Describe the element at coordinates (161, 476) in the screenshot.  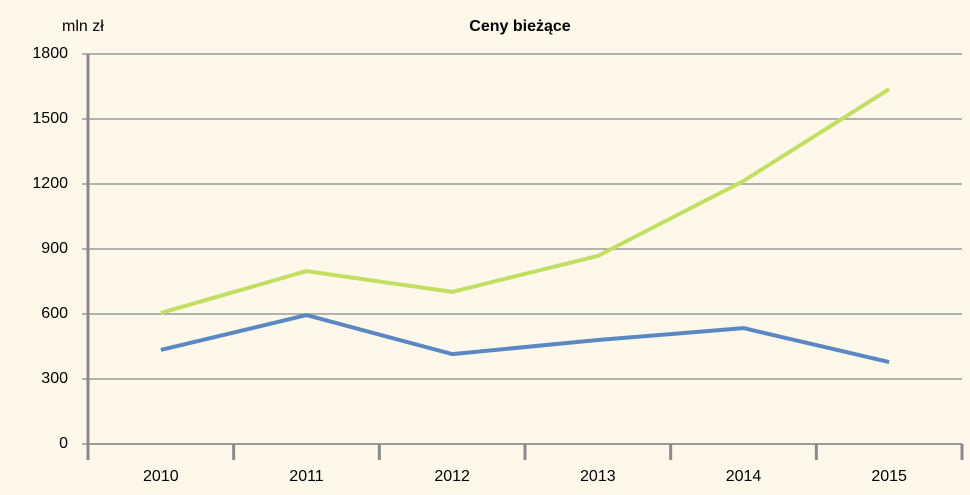
I see `x-tick-label: 2010` at that location.